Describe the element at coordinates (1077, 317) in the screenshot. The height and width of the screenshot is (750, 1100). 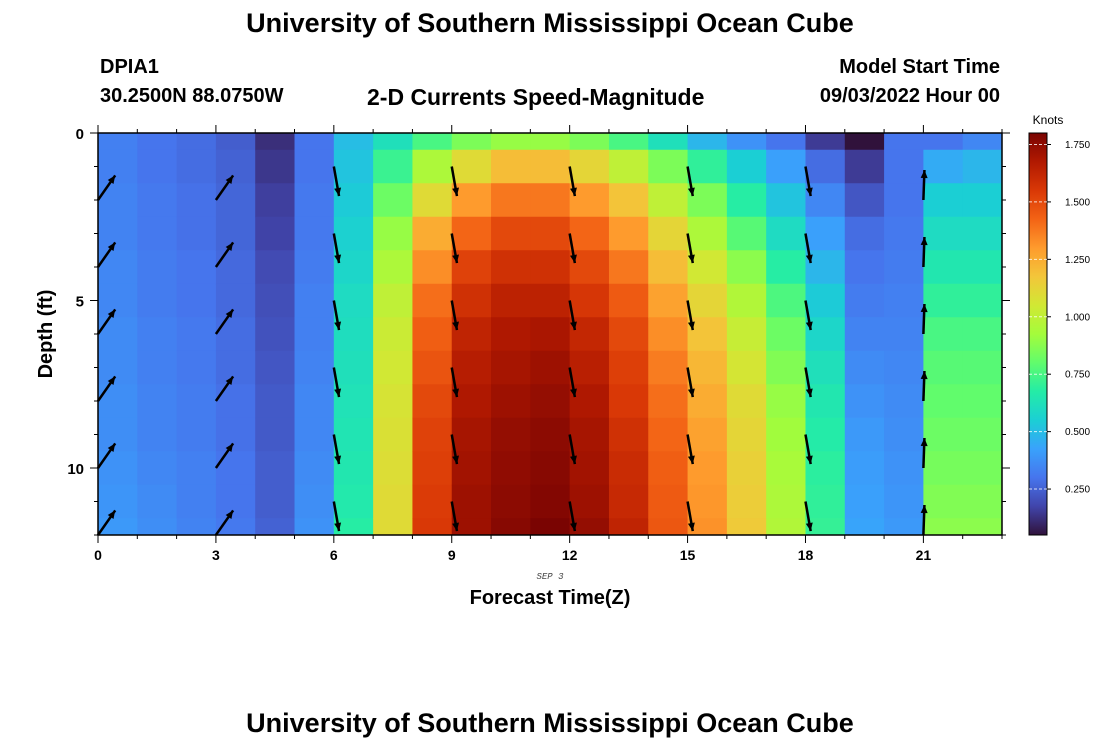
I see `colorbar-tick-label: 1.000` at that location.